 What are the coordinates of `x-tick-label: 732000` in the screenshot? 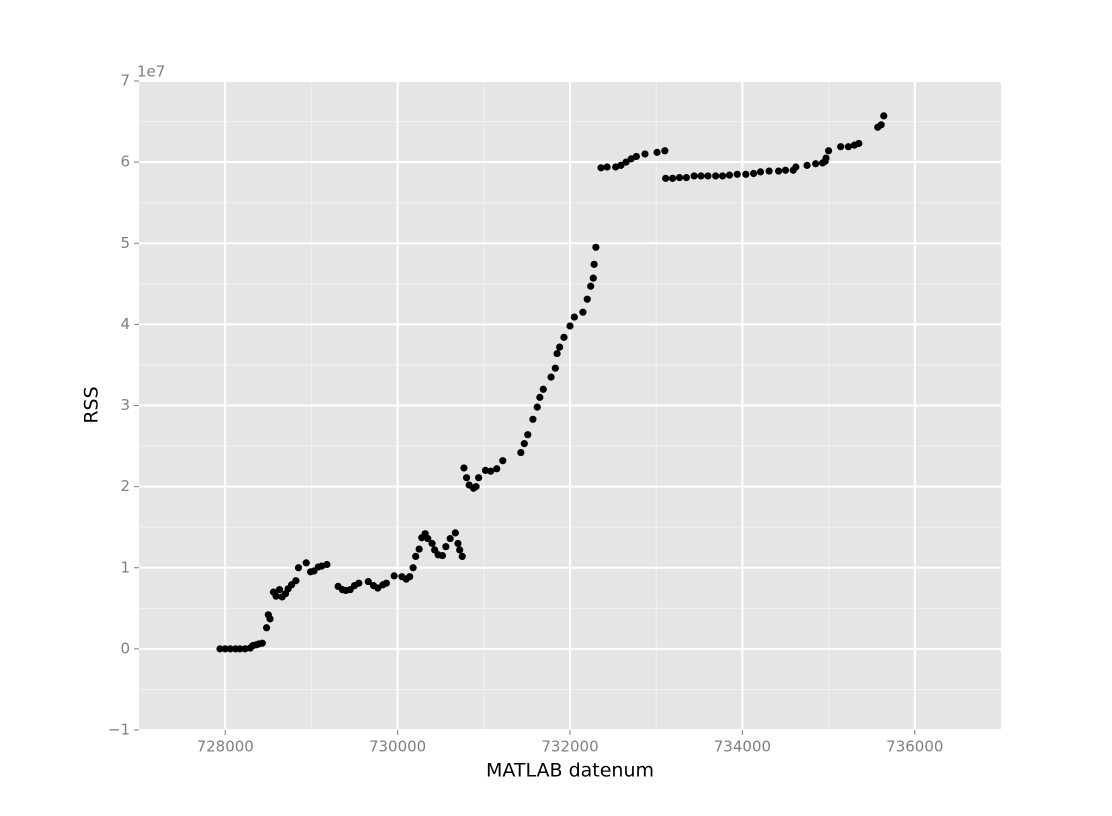 It's located at (569, 747).